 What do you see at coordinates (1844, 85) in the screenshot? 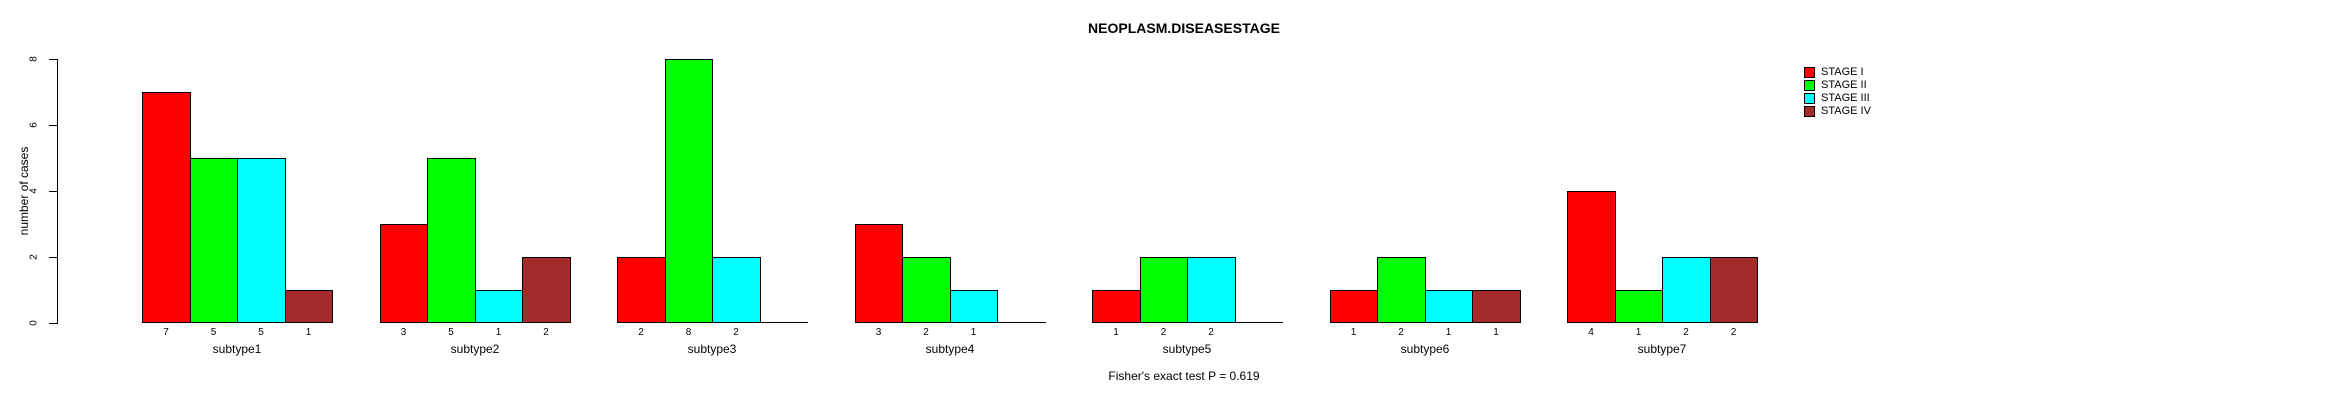
I see `legend-label: STAGE II` at bounding box center [1844, 85].